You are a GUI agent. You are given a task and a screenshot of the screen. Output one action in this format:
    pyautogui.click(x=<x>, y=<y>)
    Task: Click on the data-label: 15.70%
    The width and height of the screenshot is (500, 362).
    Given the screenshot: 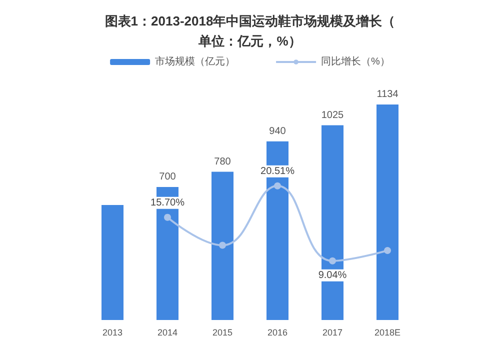 What is the action you would take?
    pyautogui.click(x=167, y=202)
    